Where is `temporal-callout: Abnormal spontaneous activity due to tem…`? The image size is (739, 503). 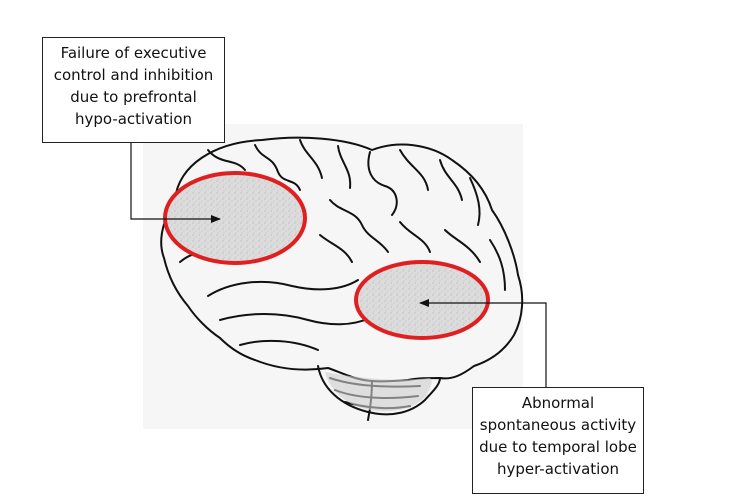 temporal-callout: Abnormal spontaneous activity due to tem… is located at coordinates (558, 440).